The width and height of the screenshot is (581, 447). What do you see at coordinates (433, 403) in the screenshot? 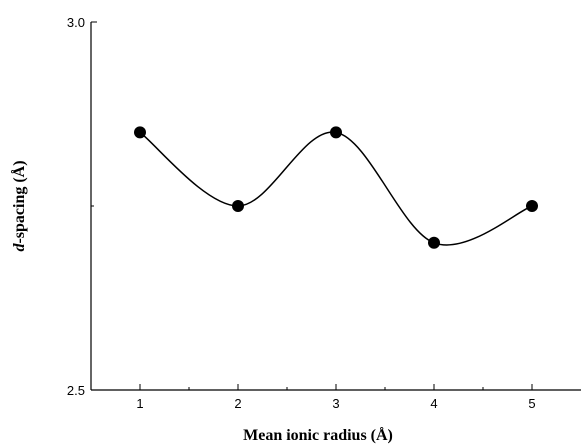
I see `x-tick-label: 4` at bounding box center [433, 403].